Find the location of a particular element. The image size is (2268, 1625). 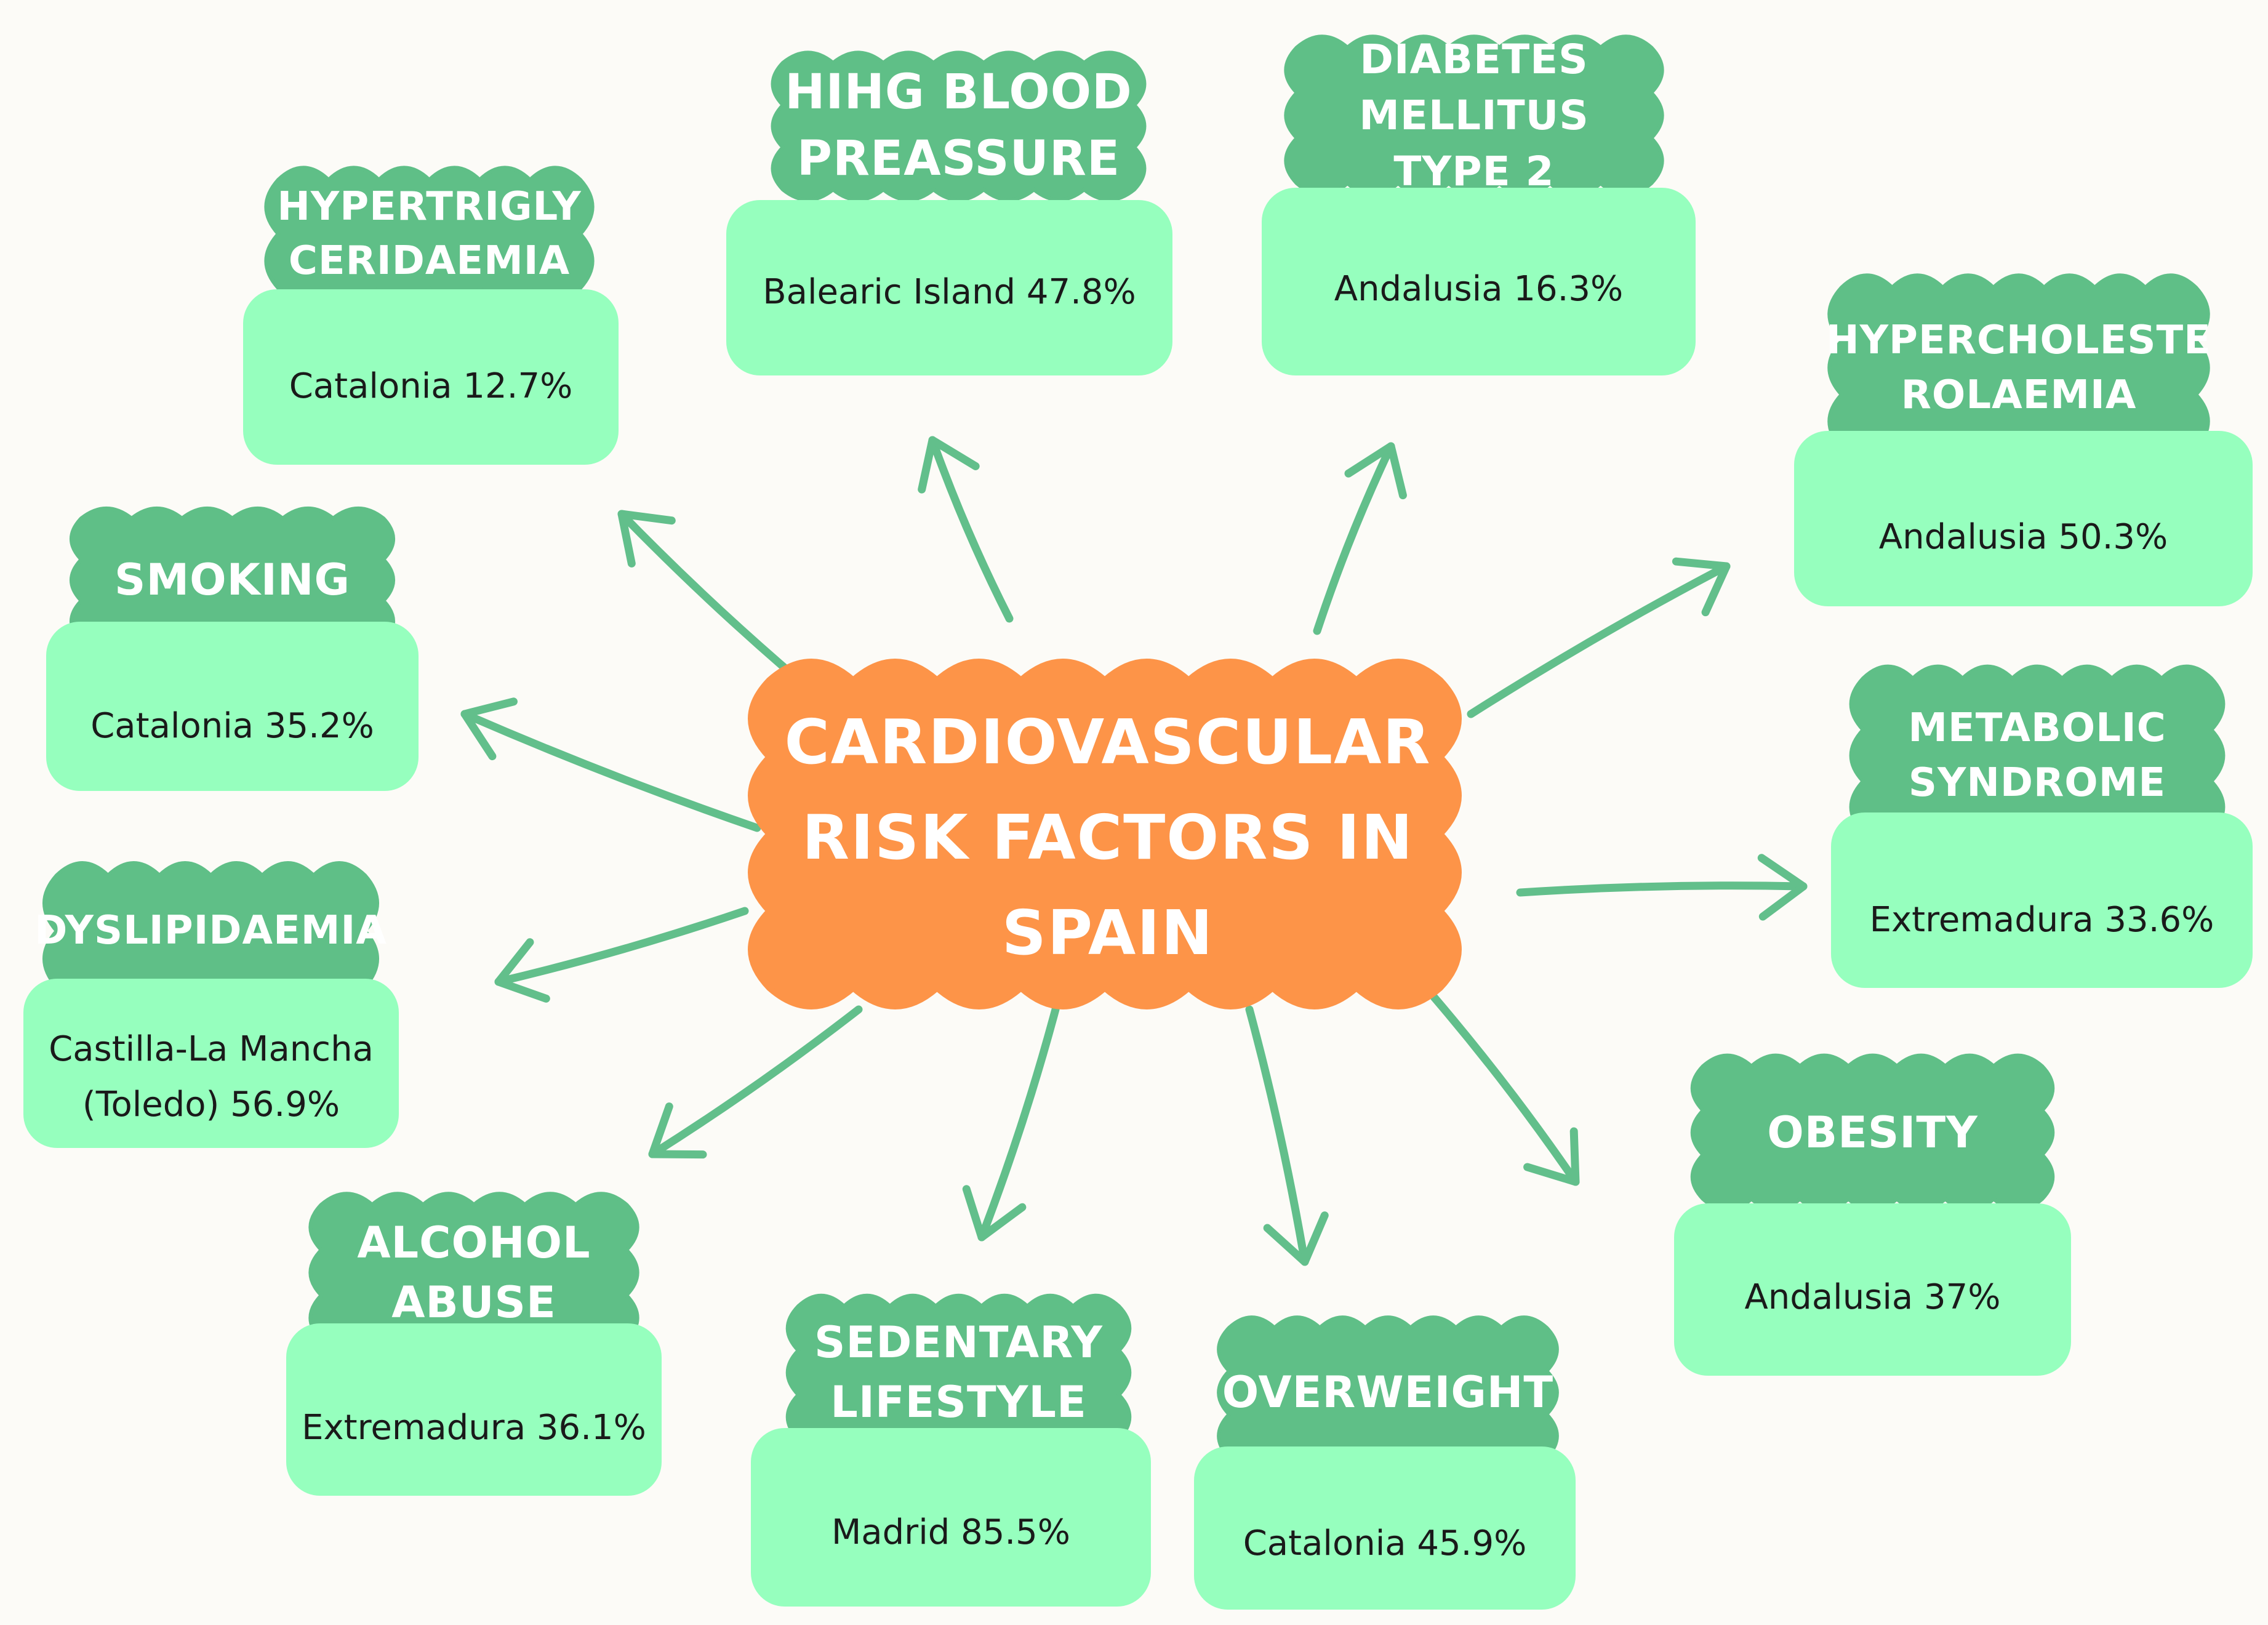

alcohol-abuse-value-box is located at coordinates (474, 1409).